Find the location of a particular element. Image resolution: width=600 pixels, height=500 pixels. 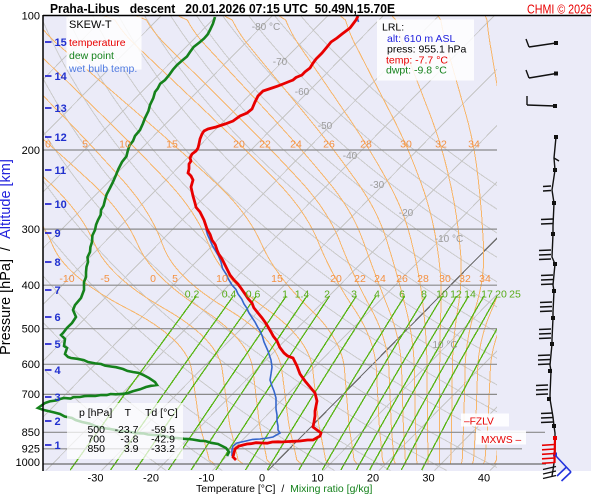

svg-text: SKEW-T is located at coordinates (90, 25).